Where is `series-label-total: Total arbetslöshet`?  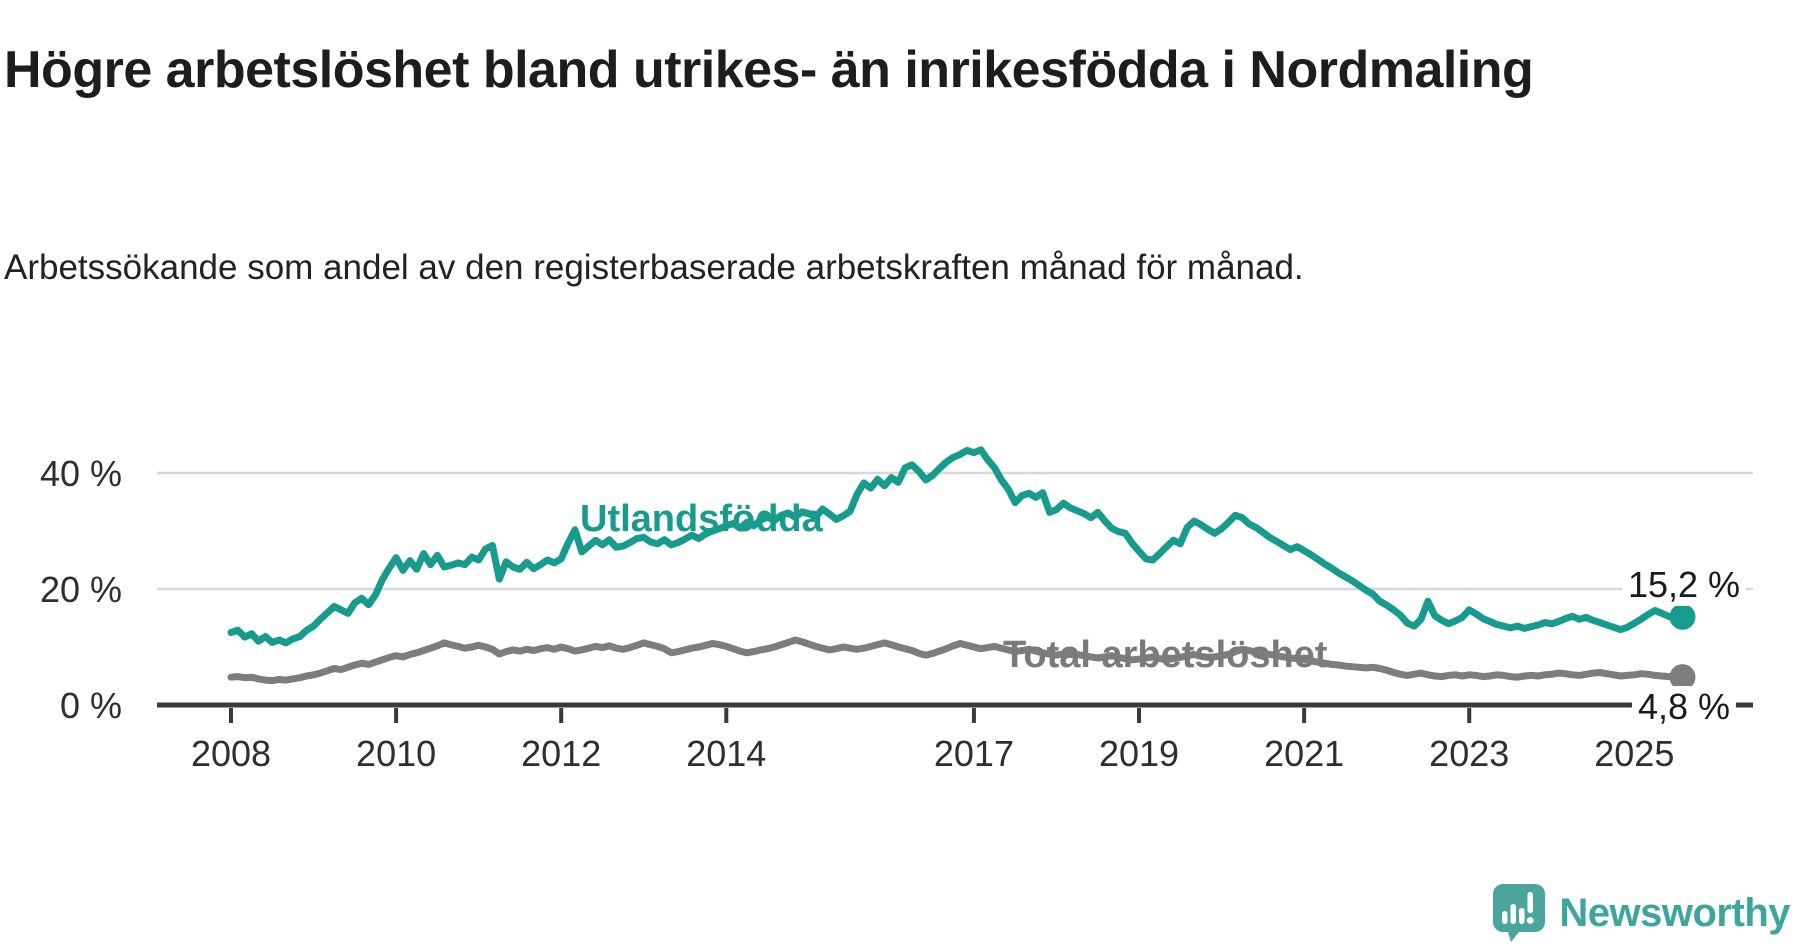
series-label-total: Total arbetslöshet is located at coordinates (1165, 655).